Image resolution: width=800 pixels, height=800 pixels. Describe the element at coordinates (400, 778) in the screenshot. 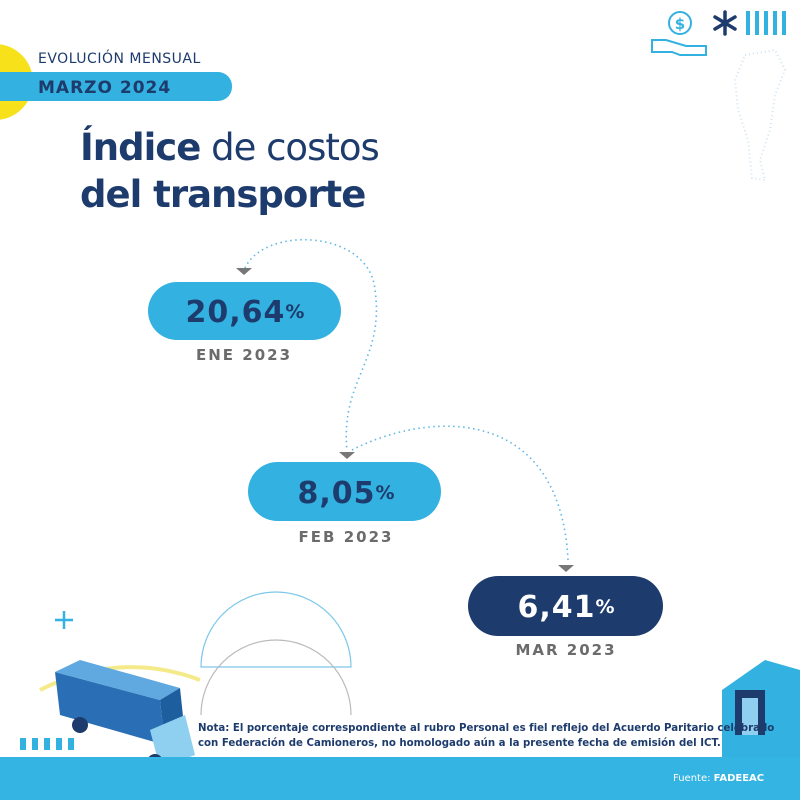

I see `footer-band` at that location.